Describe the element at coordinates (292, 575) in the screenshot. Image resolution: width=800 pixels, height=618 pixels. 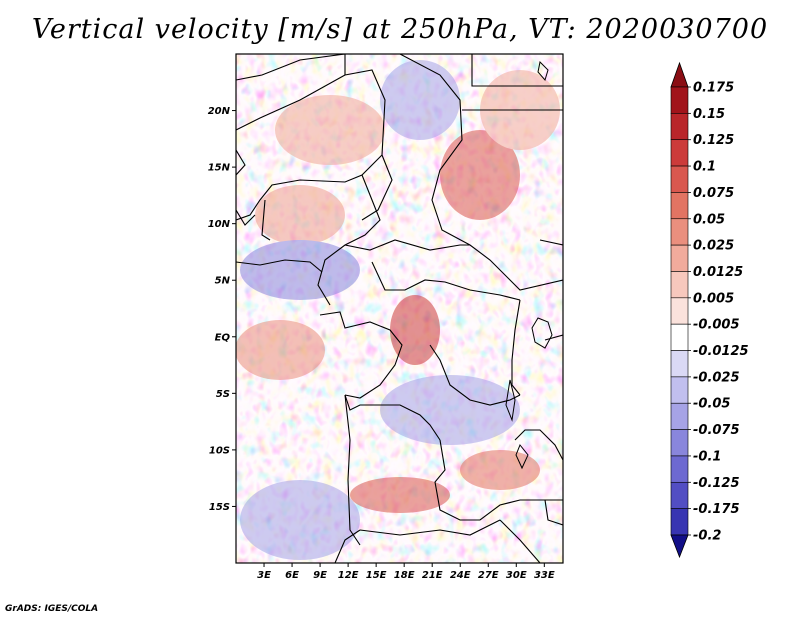
I see `lon-tick-label: 6E` at that location.